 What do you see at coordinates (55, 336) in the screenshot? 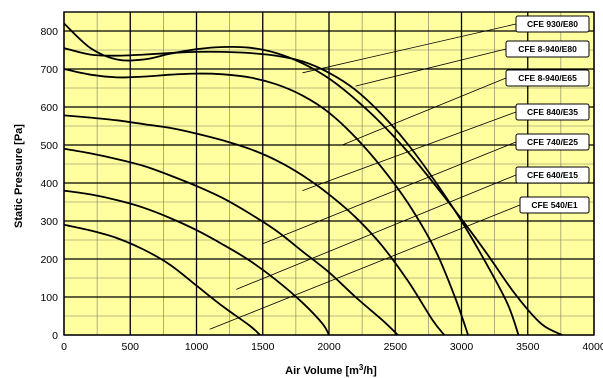
I see `y-tick-label: 0` at bounding box center [55, 336].